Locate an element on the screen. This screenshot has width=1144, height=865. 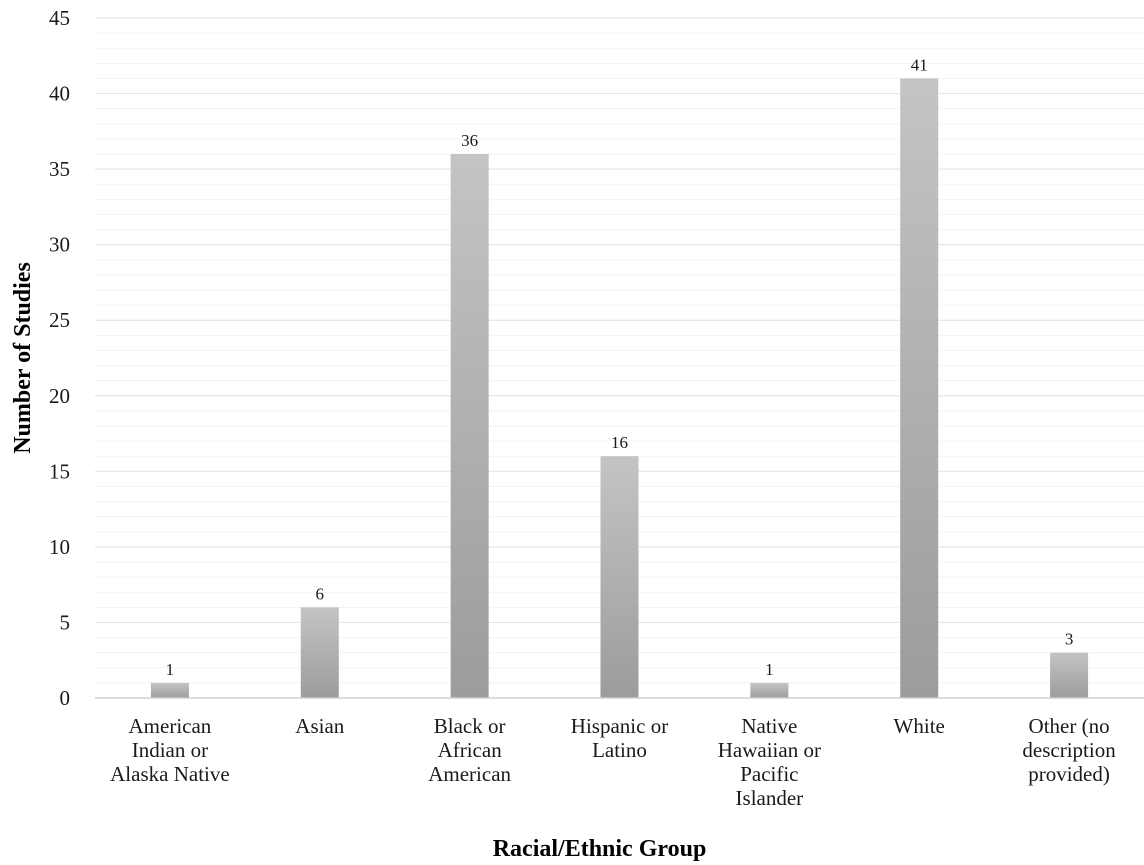
data-label: 41 is located at coordinates (919, 64).